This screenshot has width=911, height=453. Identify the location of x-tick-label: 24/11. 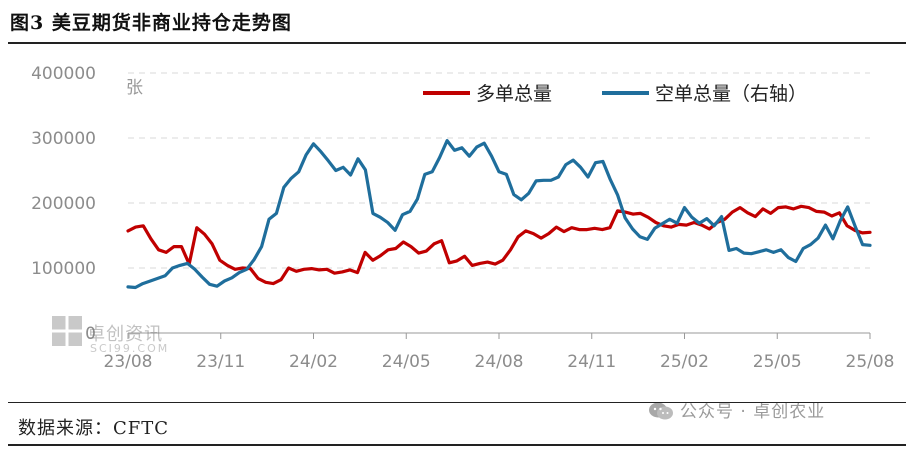
(591, 362).